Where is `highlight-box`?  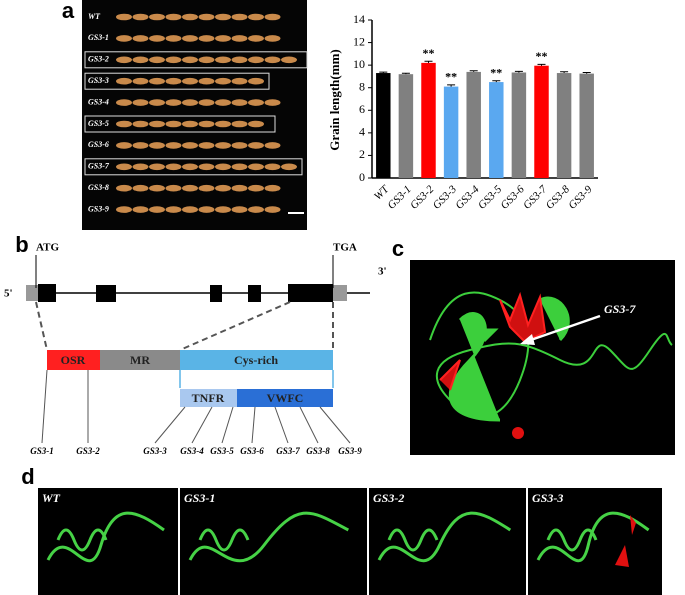 highlight-box is located at coordinates (196, 60).